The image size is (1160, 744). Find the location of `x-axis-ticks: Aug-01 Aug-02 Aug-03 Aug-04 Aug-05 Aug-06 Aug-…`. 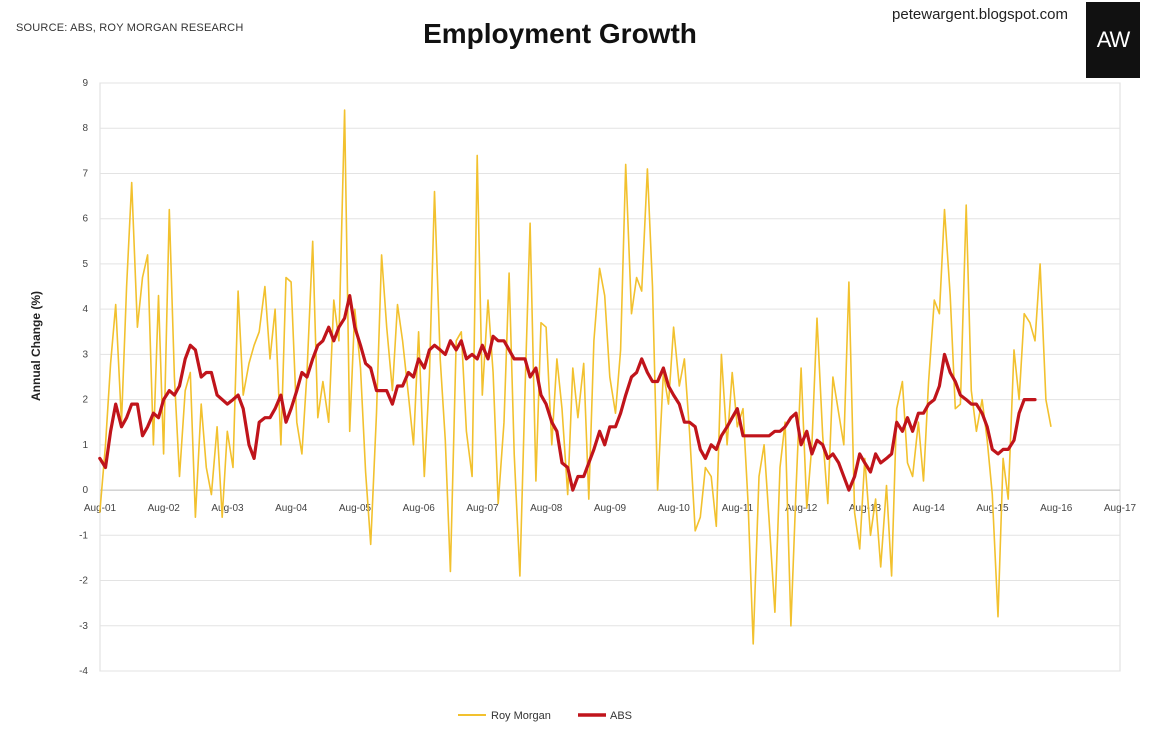

x-axis-ticks: Aug-01 Aug-02 Aug-03 Aug-04 Aug-05 Aug-06 Aug-… is located at coordinates (610, 508).